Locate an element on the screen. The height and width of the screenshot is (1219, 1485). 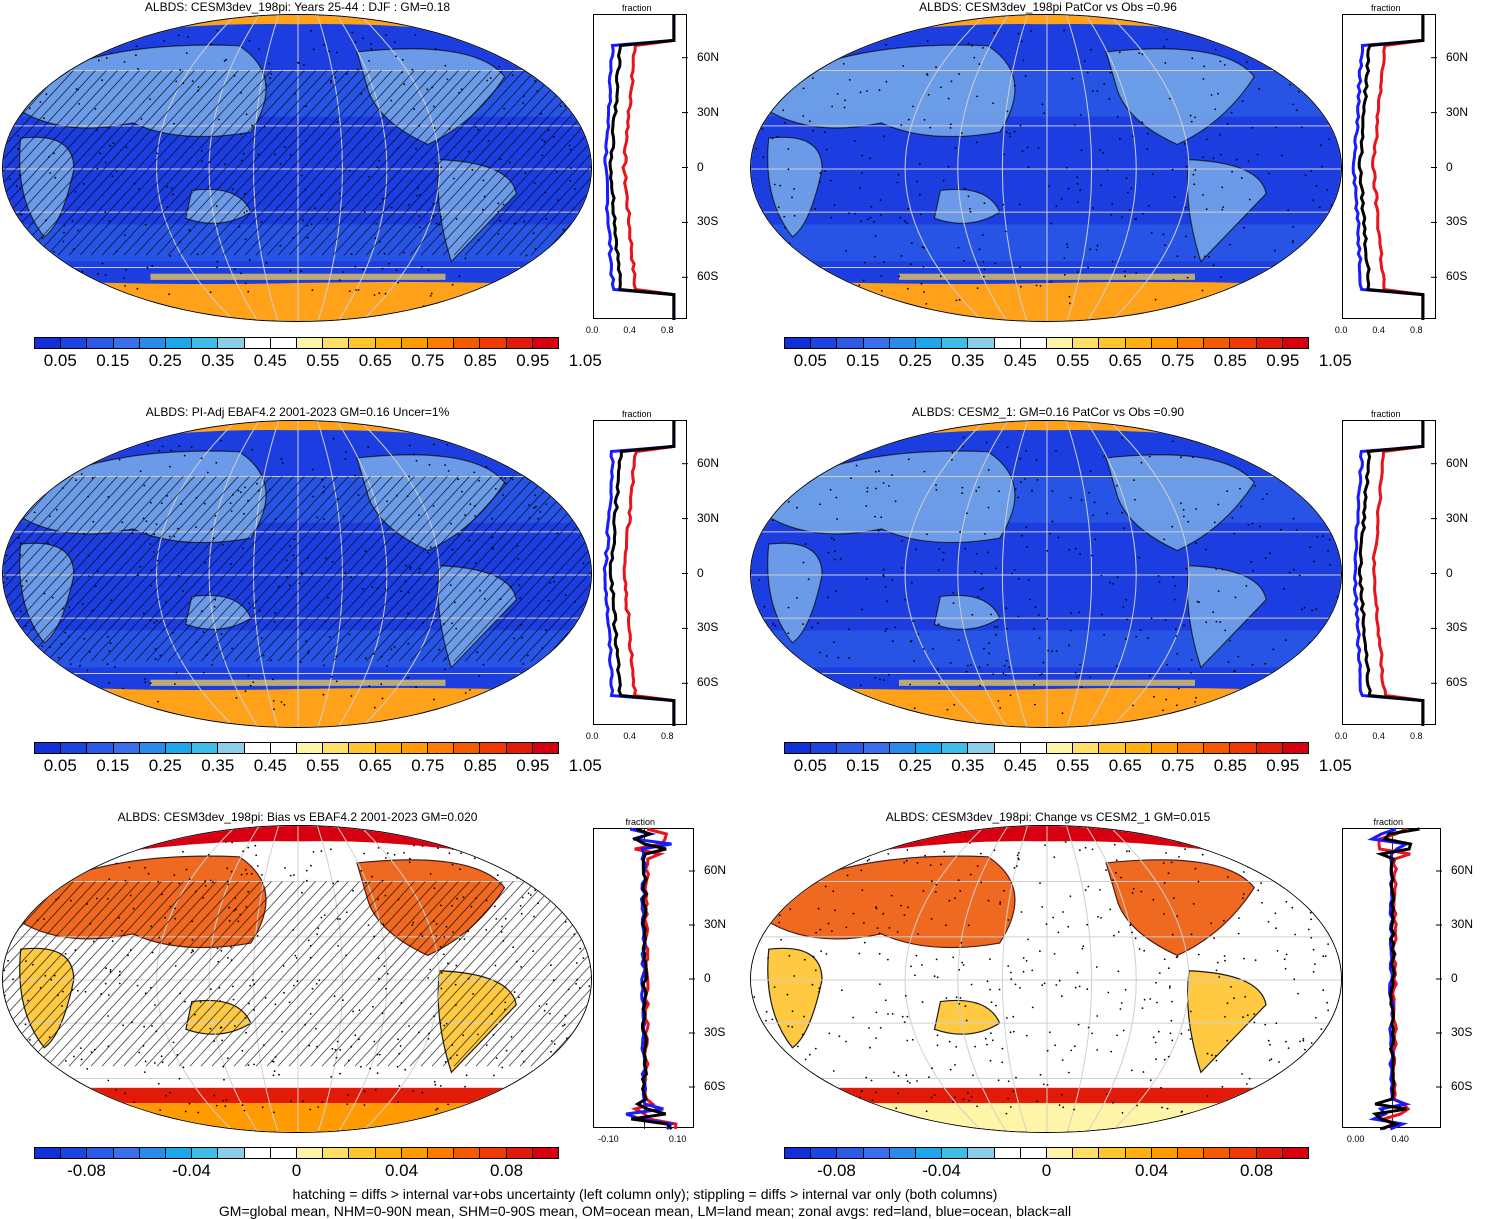
colorbar-tick-label: 0.25 is located at coordinates (165, 766).